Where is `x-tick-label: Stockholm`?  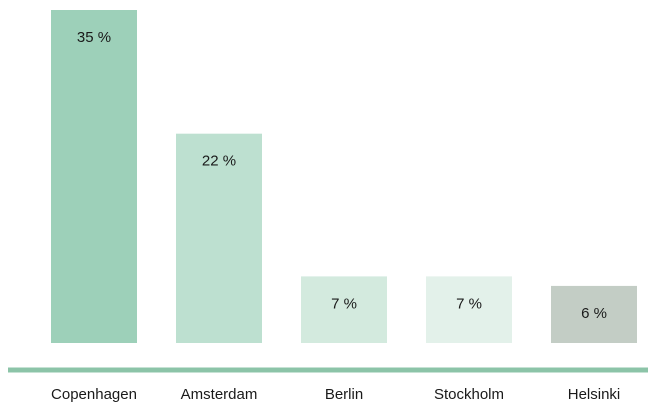 x-tick-label: Stockholm is located at coordinates (469, 394).